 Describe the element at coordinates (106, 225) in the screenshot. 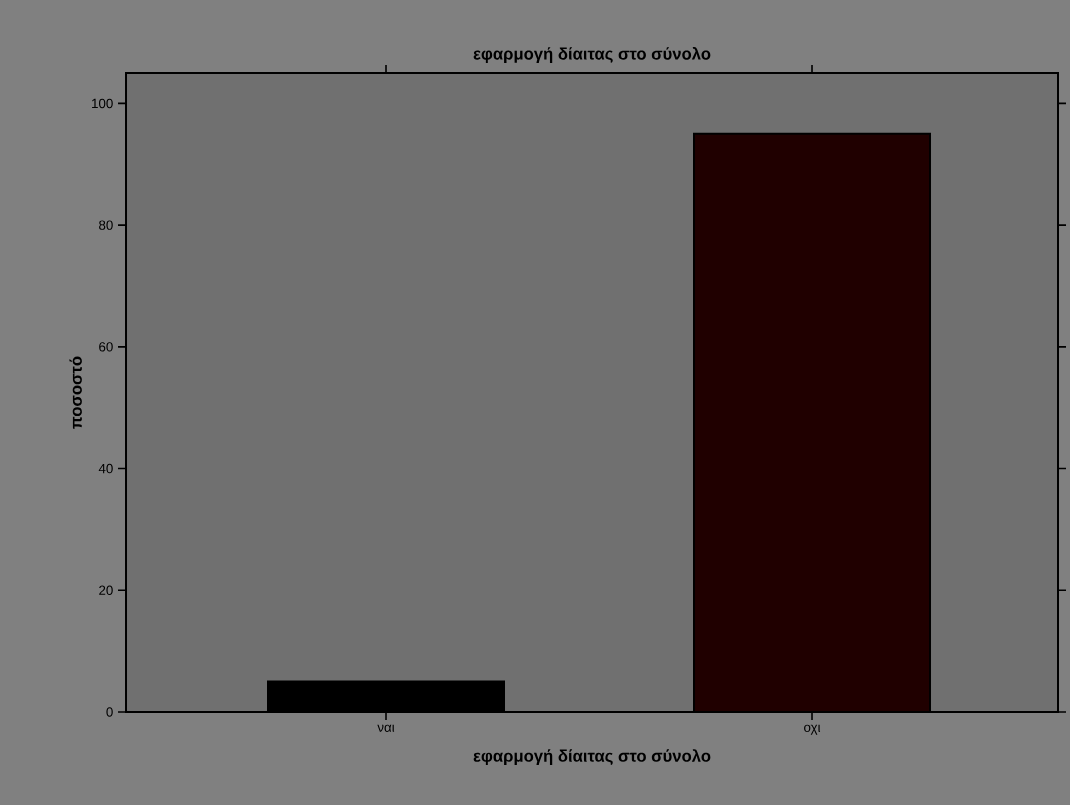

I see `y-tick-label: 80` at that location.